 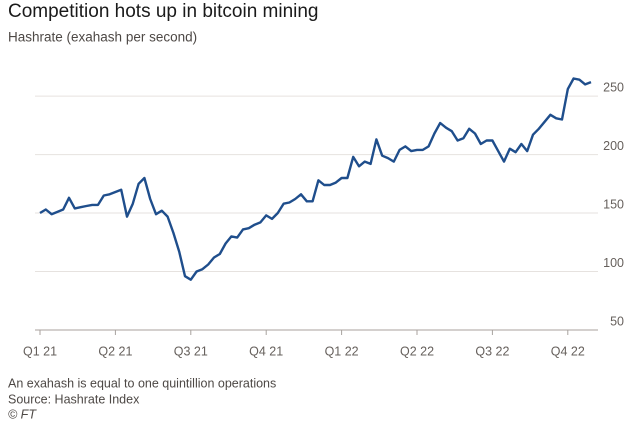 I want to click on y-tick-label: 100, so click(x=613, y=263).